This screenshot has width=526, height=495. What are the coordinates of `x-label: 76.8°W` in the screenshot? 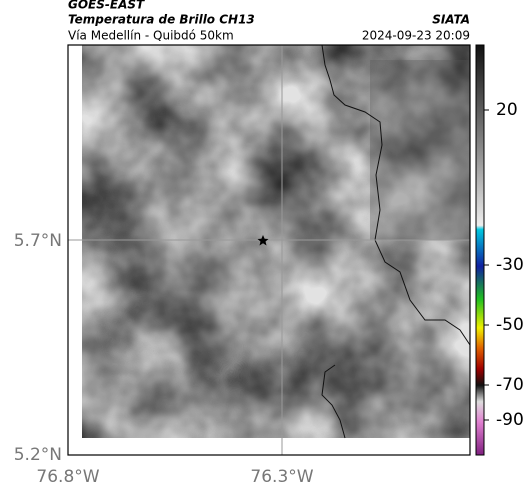 It's located at (67, 477).